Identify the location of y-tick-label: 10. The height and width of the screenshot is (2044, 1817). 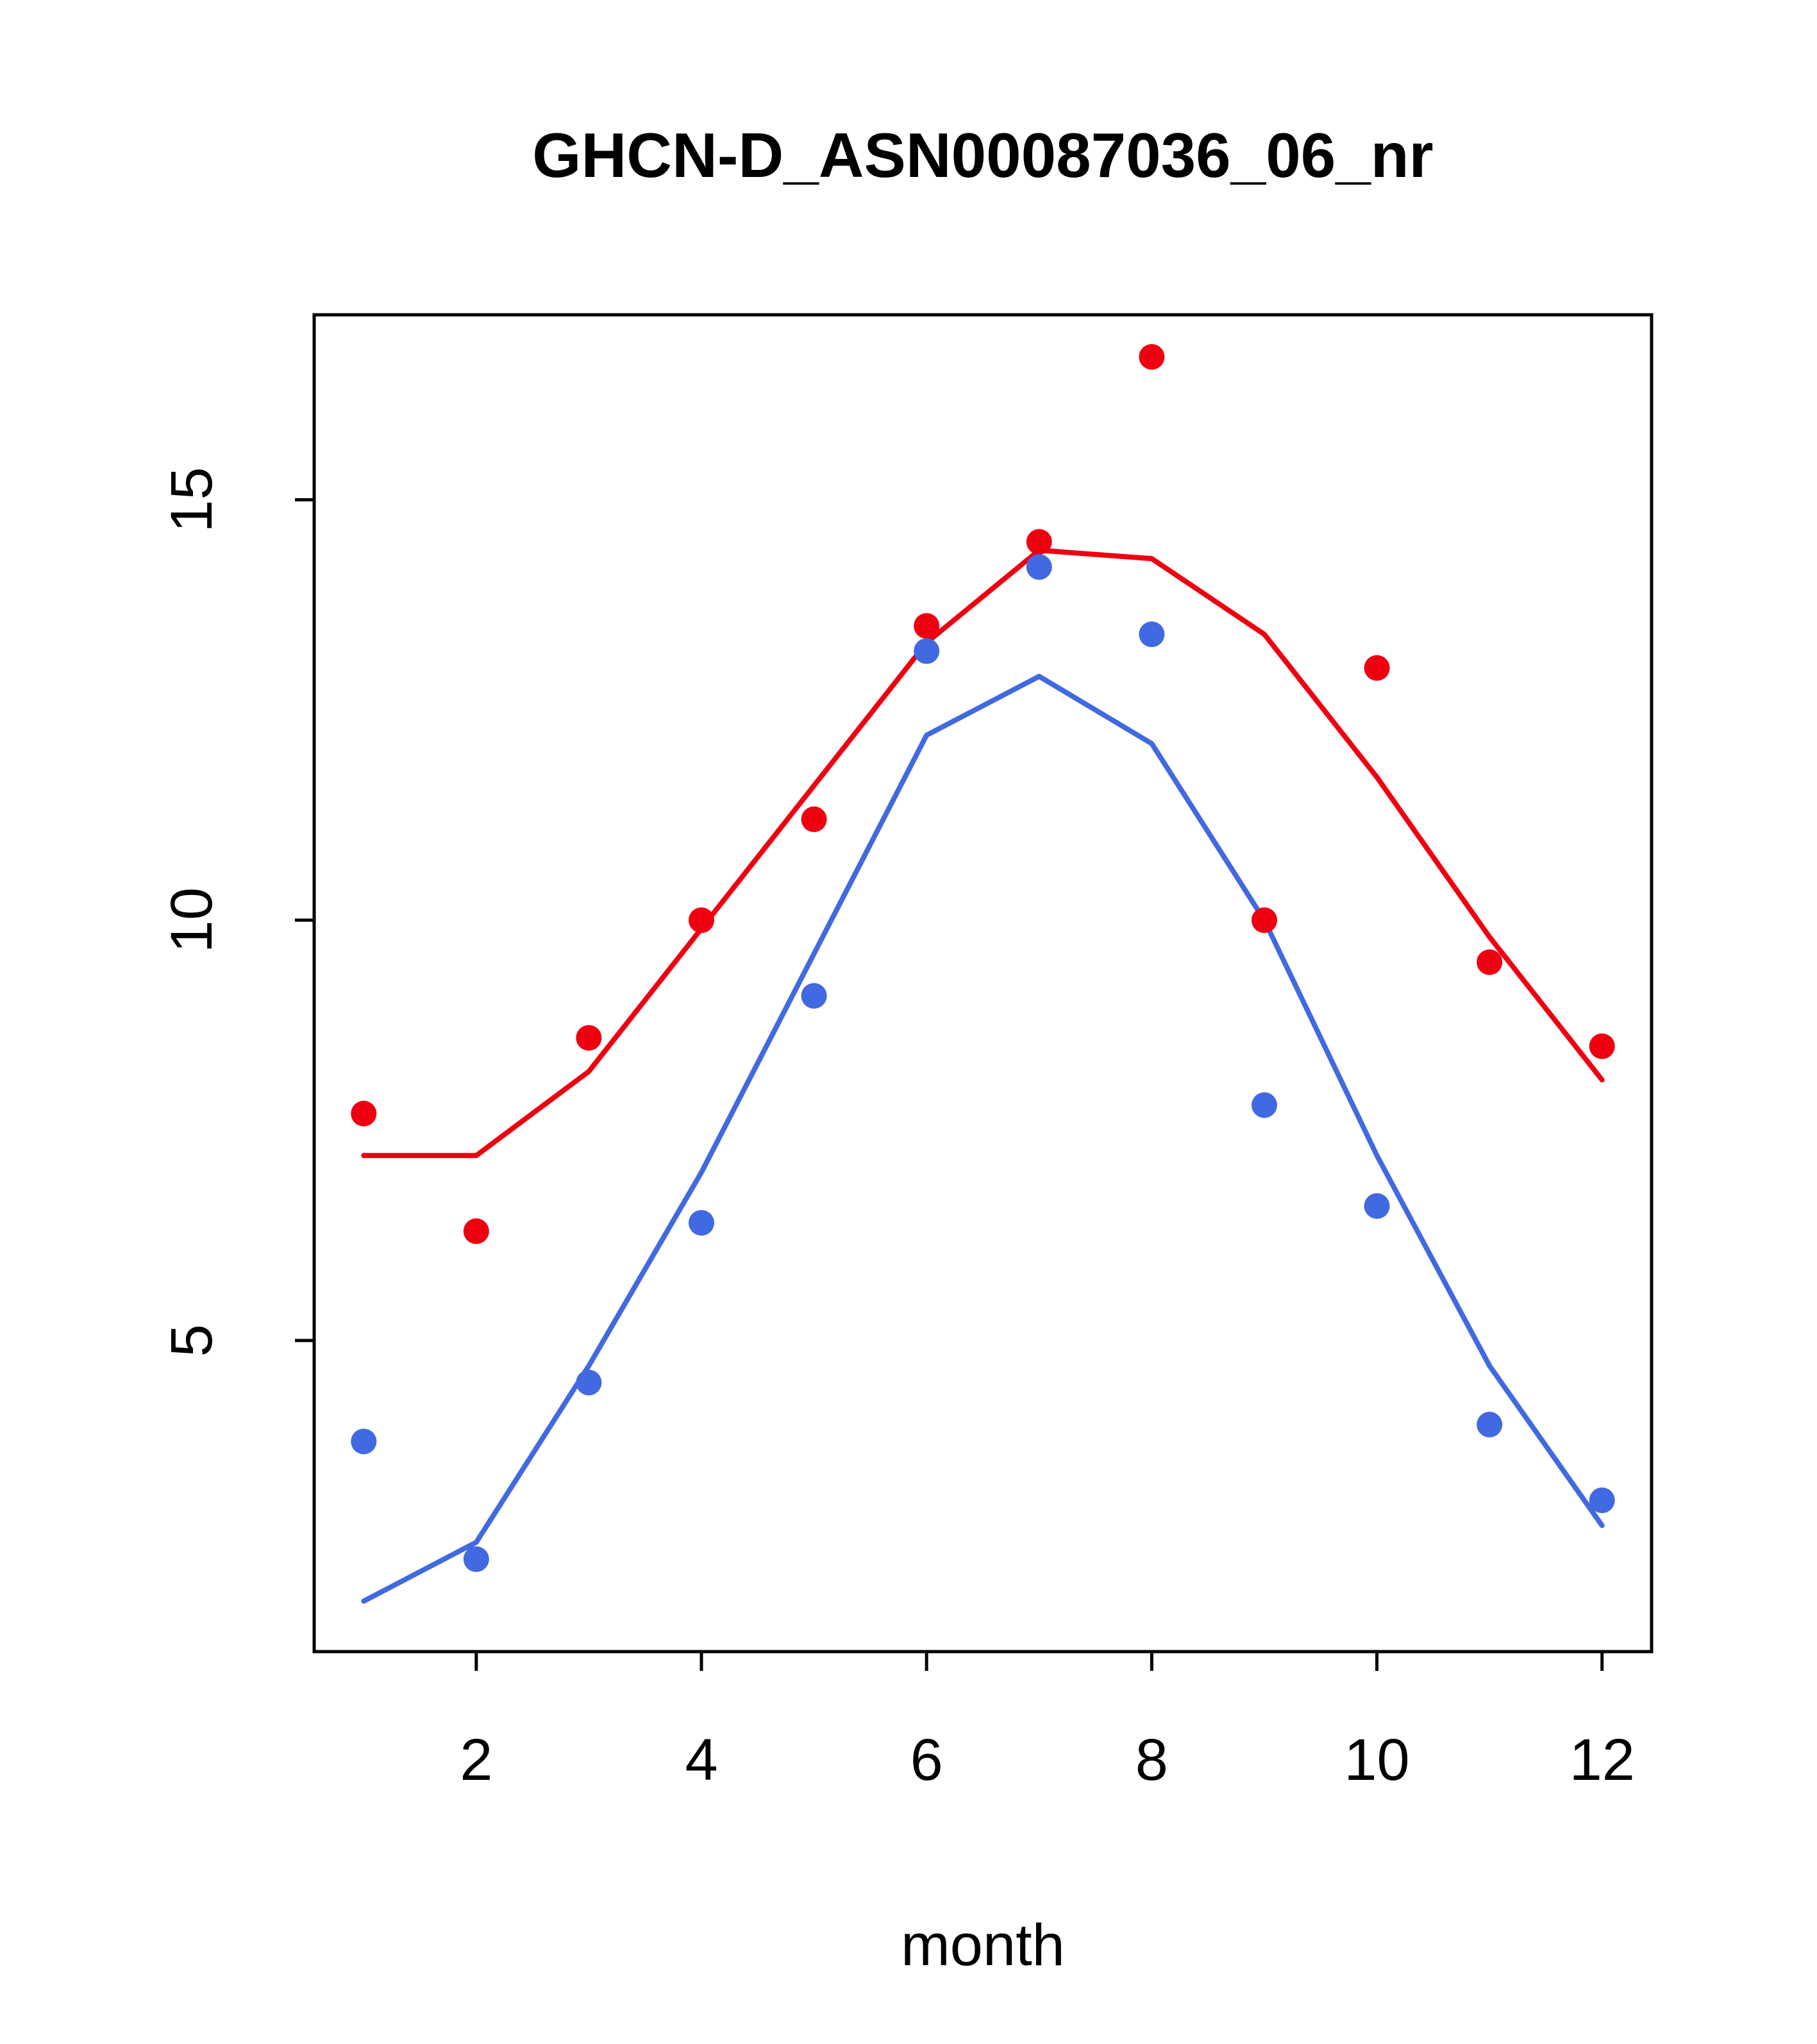
(192, 920).